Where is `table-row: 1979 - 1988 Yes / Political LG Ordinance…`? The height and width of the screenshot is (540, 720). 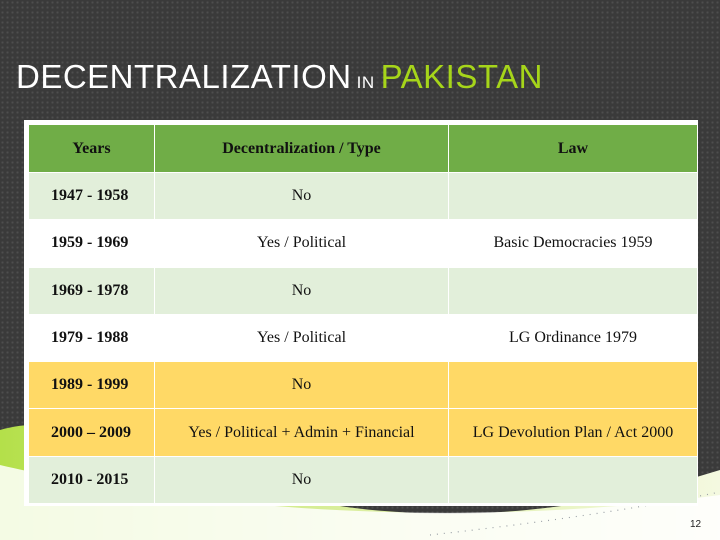
table-row: 1979 - 1988 Yes / Political LG Ordinance… is located at coordinates (363, 338).